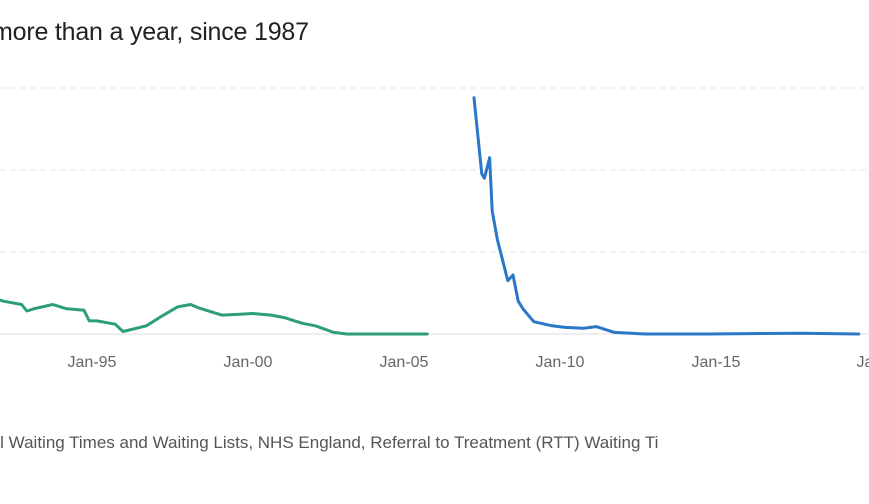 This screenshot has width=869, height=504. I want to click on x-tick-label: Jan-05, so click(404, 362).